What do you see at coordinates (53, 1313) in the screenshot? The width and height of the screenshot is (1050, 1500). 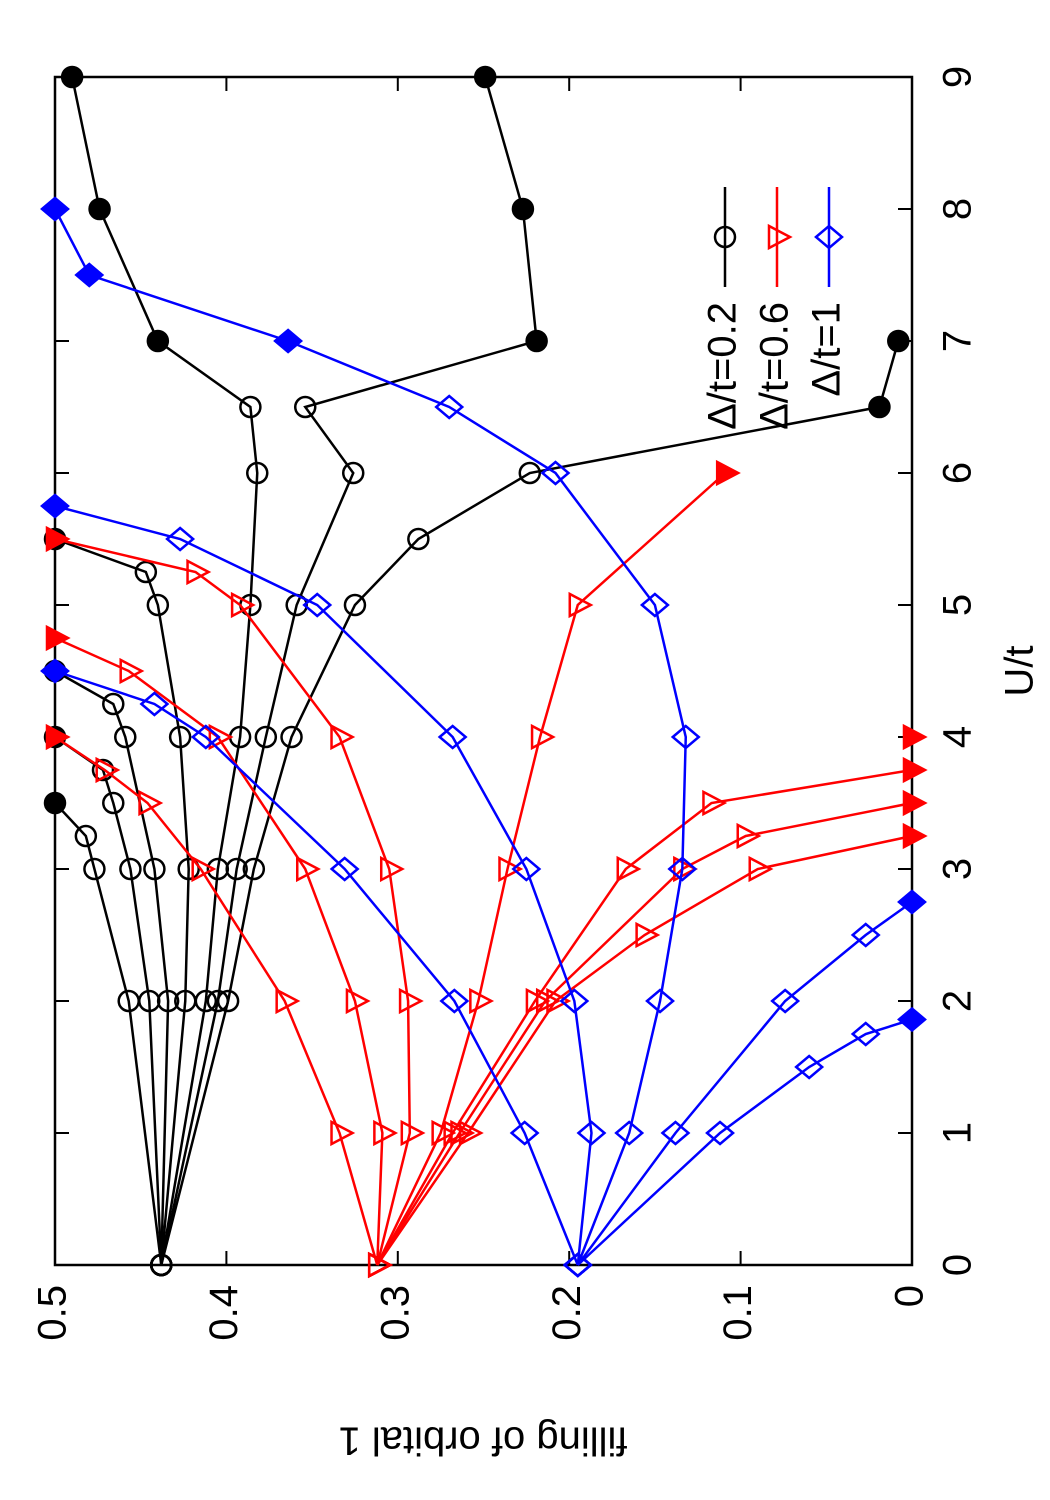 I see `y-tick-label: 0.5` at bounding box center [53, 1313].